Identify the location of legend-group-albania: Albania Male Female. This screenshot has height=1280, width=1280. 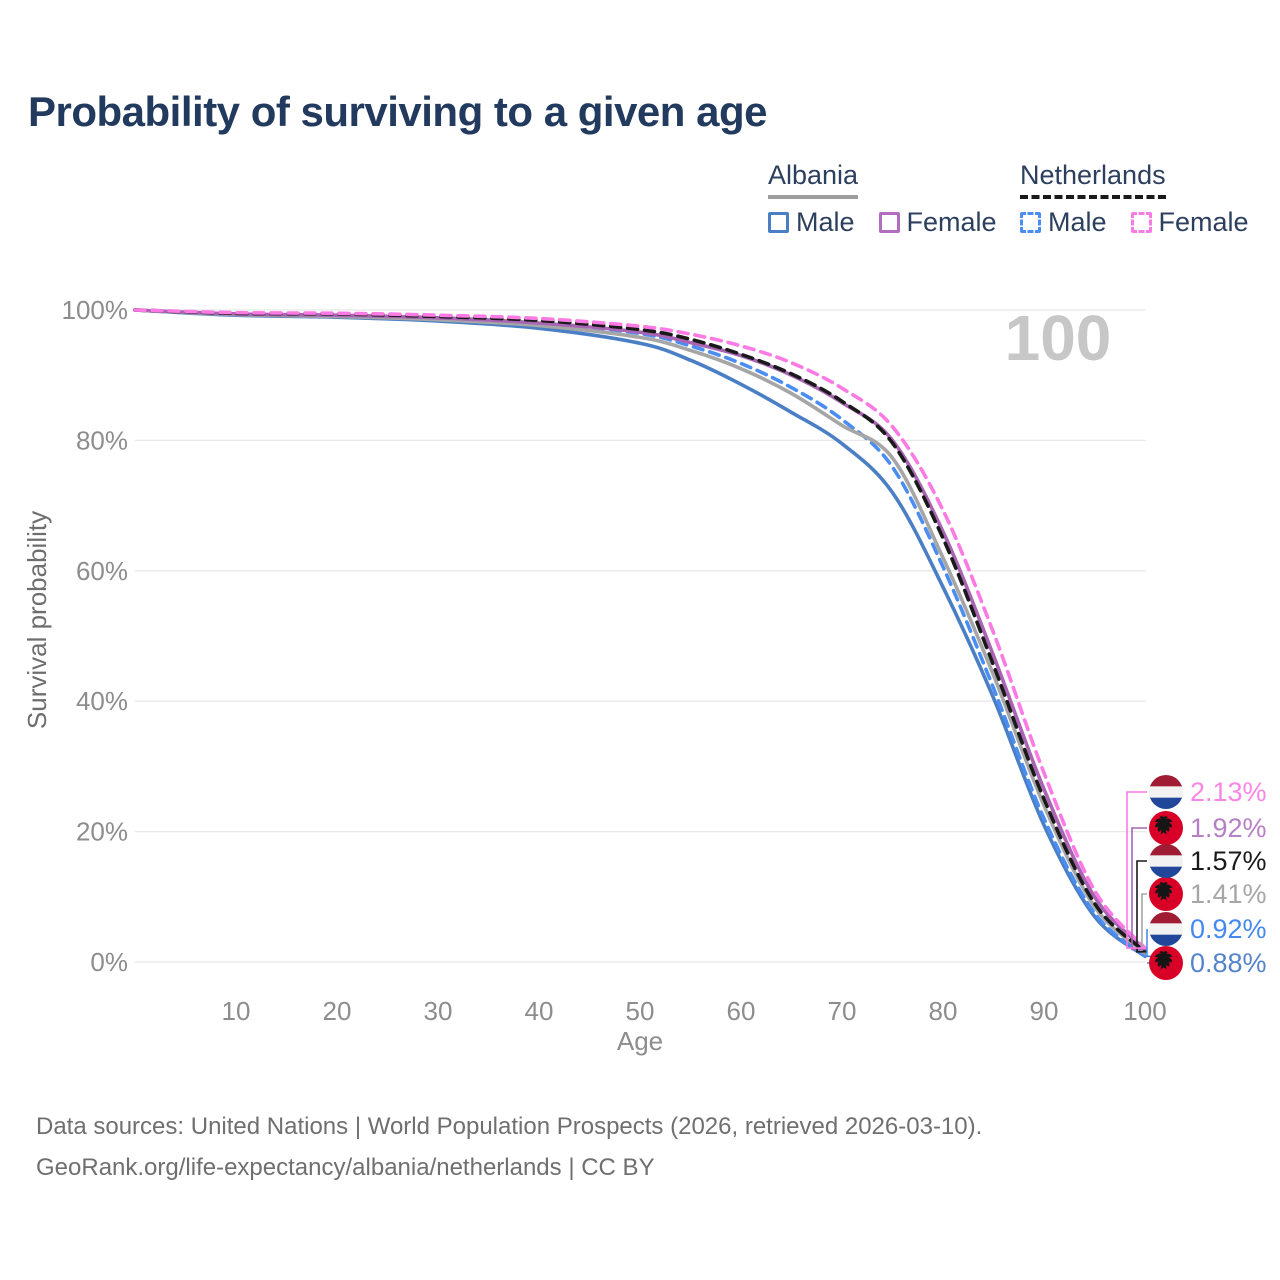
(882, 199).